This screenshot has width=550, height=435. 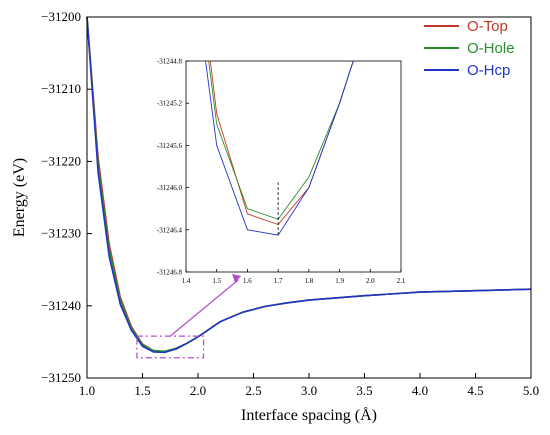 I want to click on inset-x-tick-label: 1.5, so click(x=216, y=281).